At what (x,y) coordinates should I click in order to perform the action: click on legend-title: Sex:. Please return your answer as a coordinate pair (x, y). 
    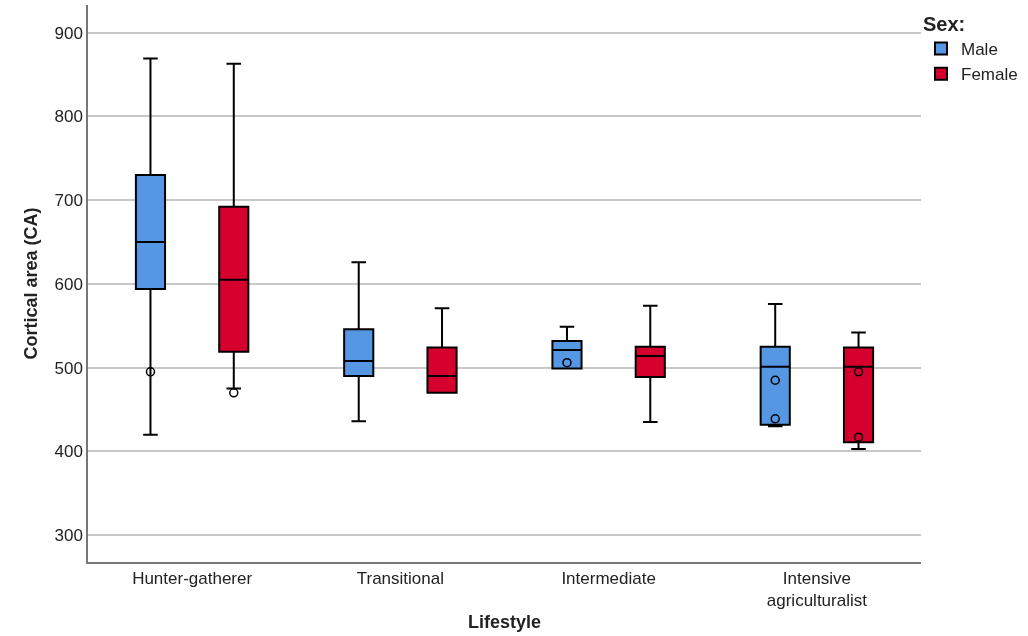
    Looking at the image, I should click on (944, 24).